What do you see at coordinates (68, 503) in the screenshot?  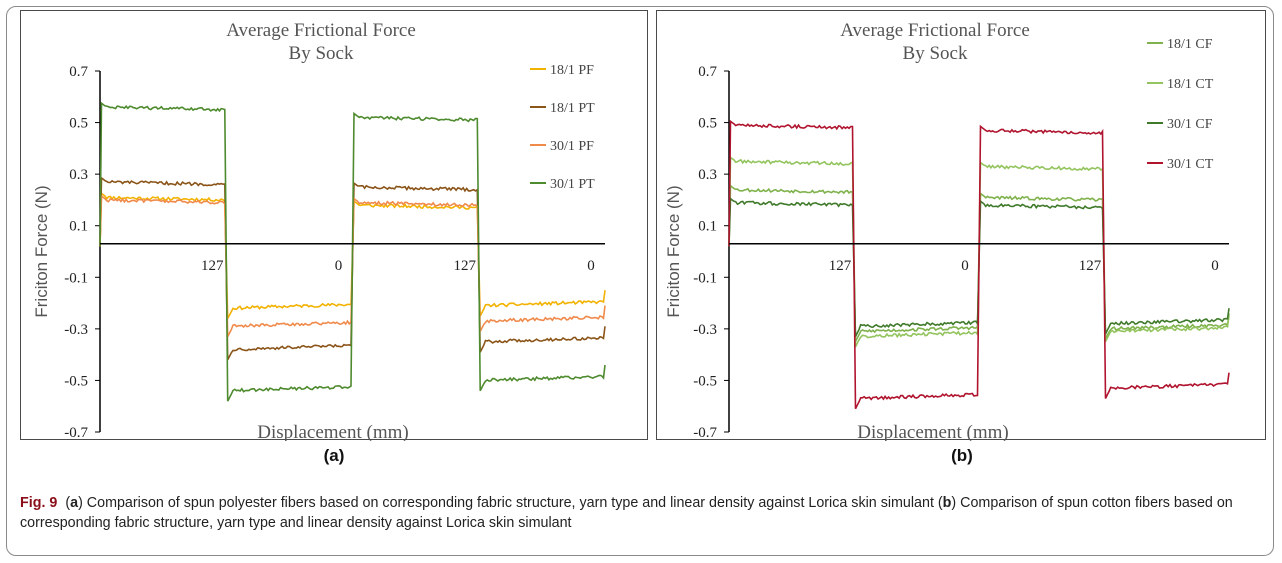 I see `caption-part: (` at bounding box center [68, 503].